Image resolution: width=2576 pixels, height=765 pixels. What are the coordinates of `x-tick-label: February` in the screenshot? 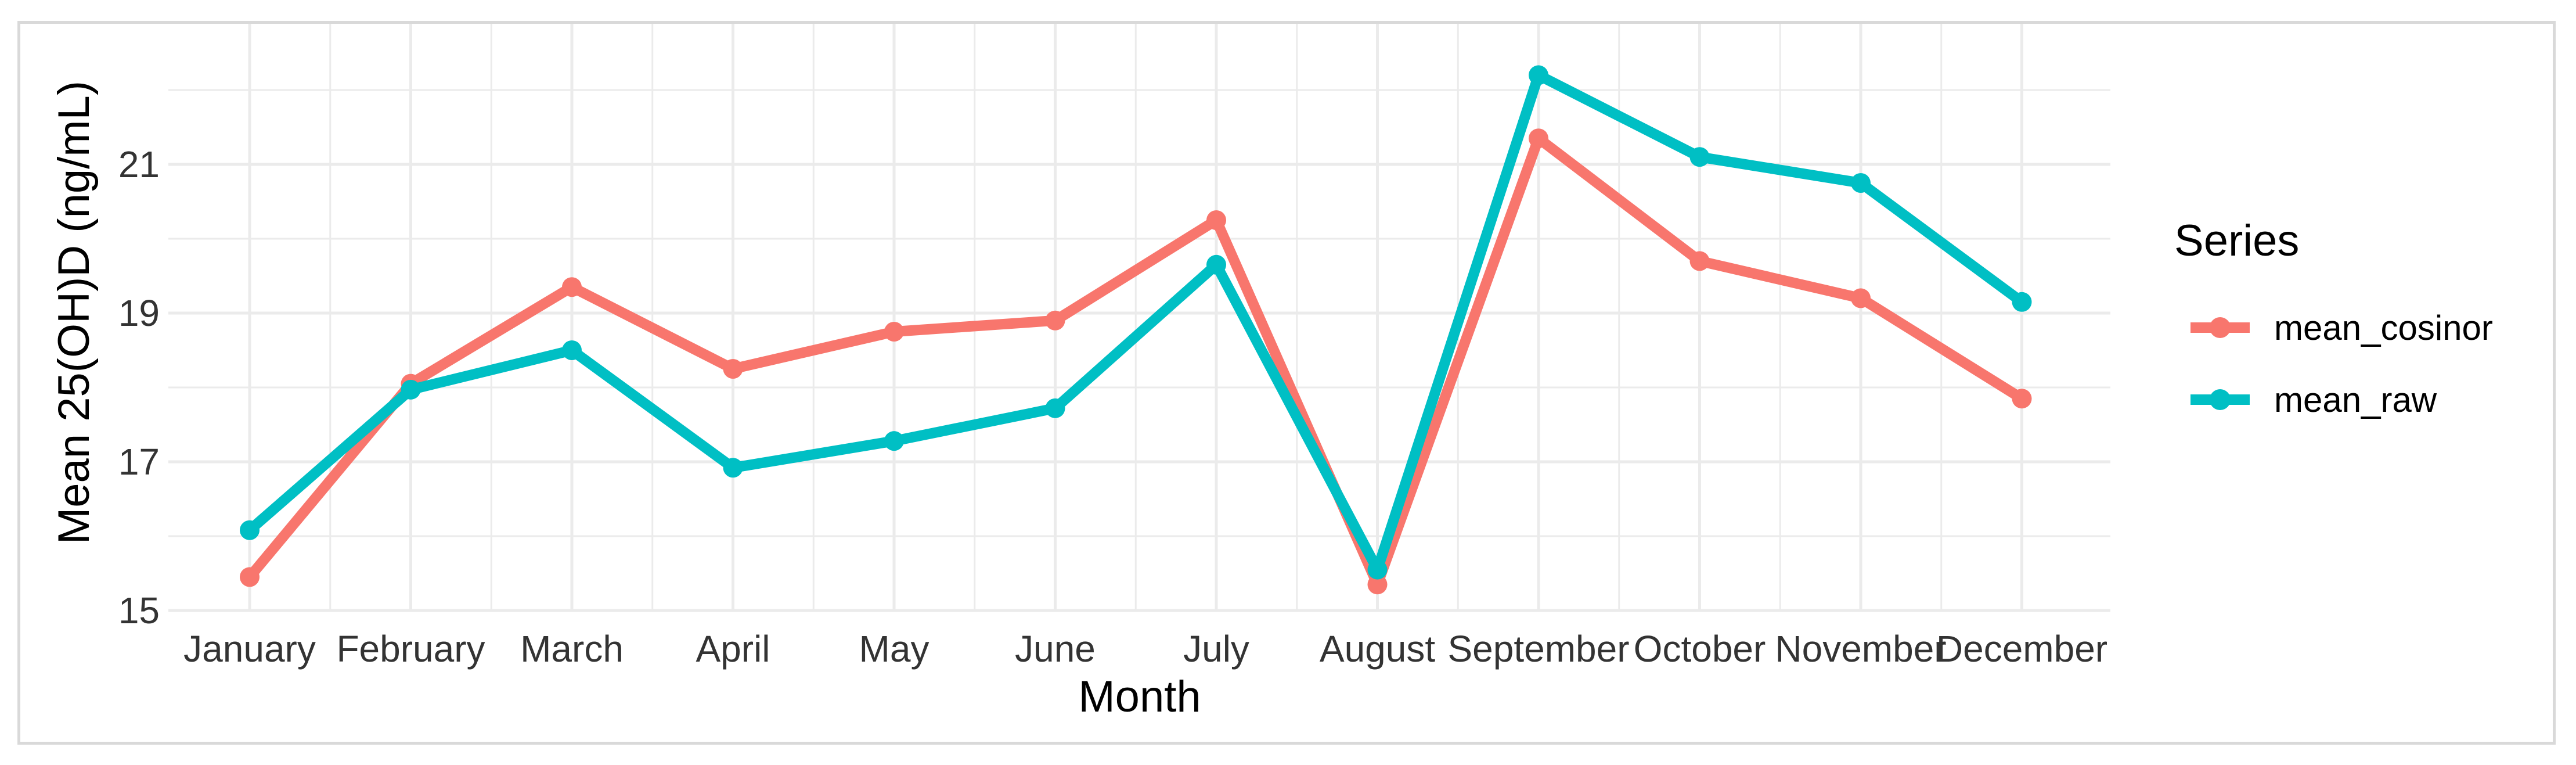 It's located at (410, 649).